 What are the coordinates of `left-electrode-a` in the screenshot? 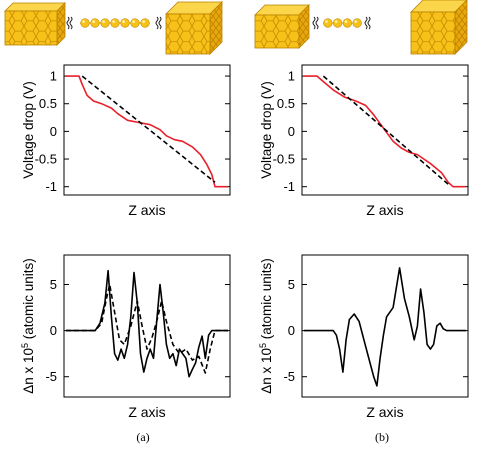 It's located at (35, 24).